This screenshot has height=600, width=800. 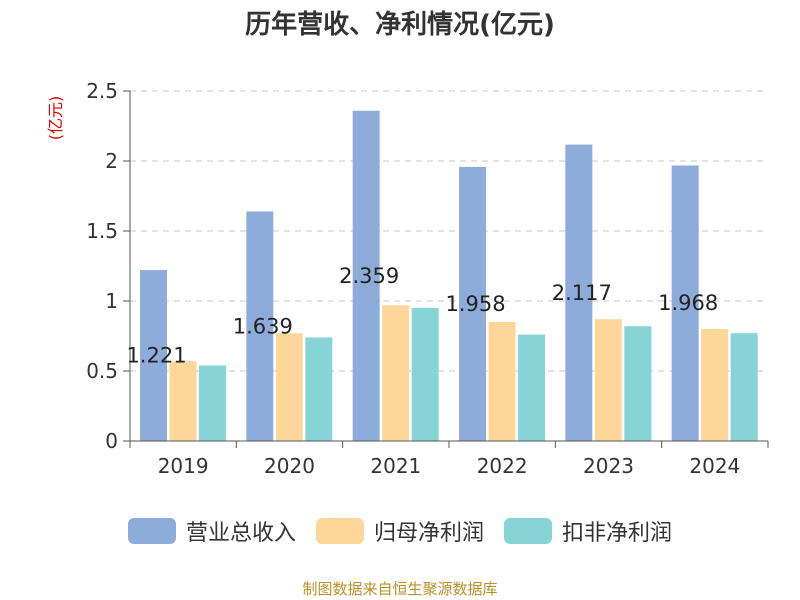 What do you see at coordinates (240, 533) in the screenshot?
I see `legend-label-revenue: 营业总收入` at bounding box center [240, 533].